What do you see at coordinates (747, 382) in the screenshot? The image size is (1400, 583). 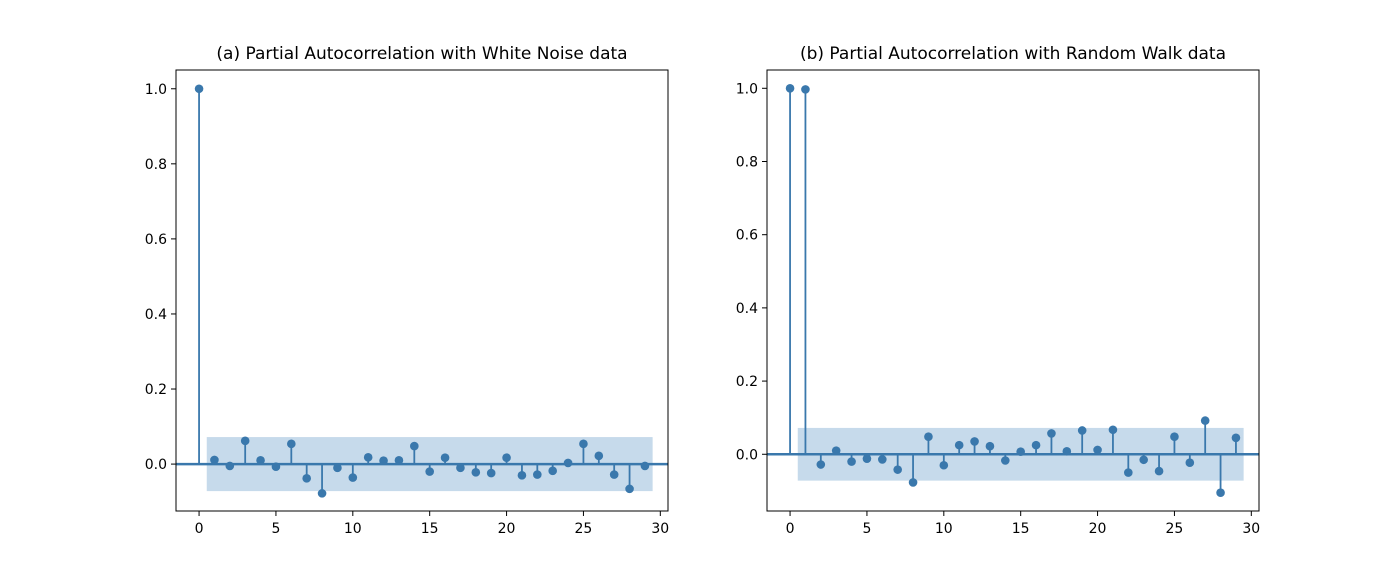 I see `chart-b-ytick-label-1: 0.2` at bounding box center [747, 382].